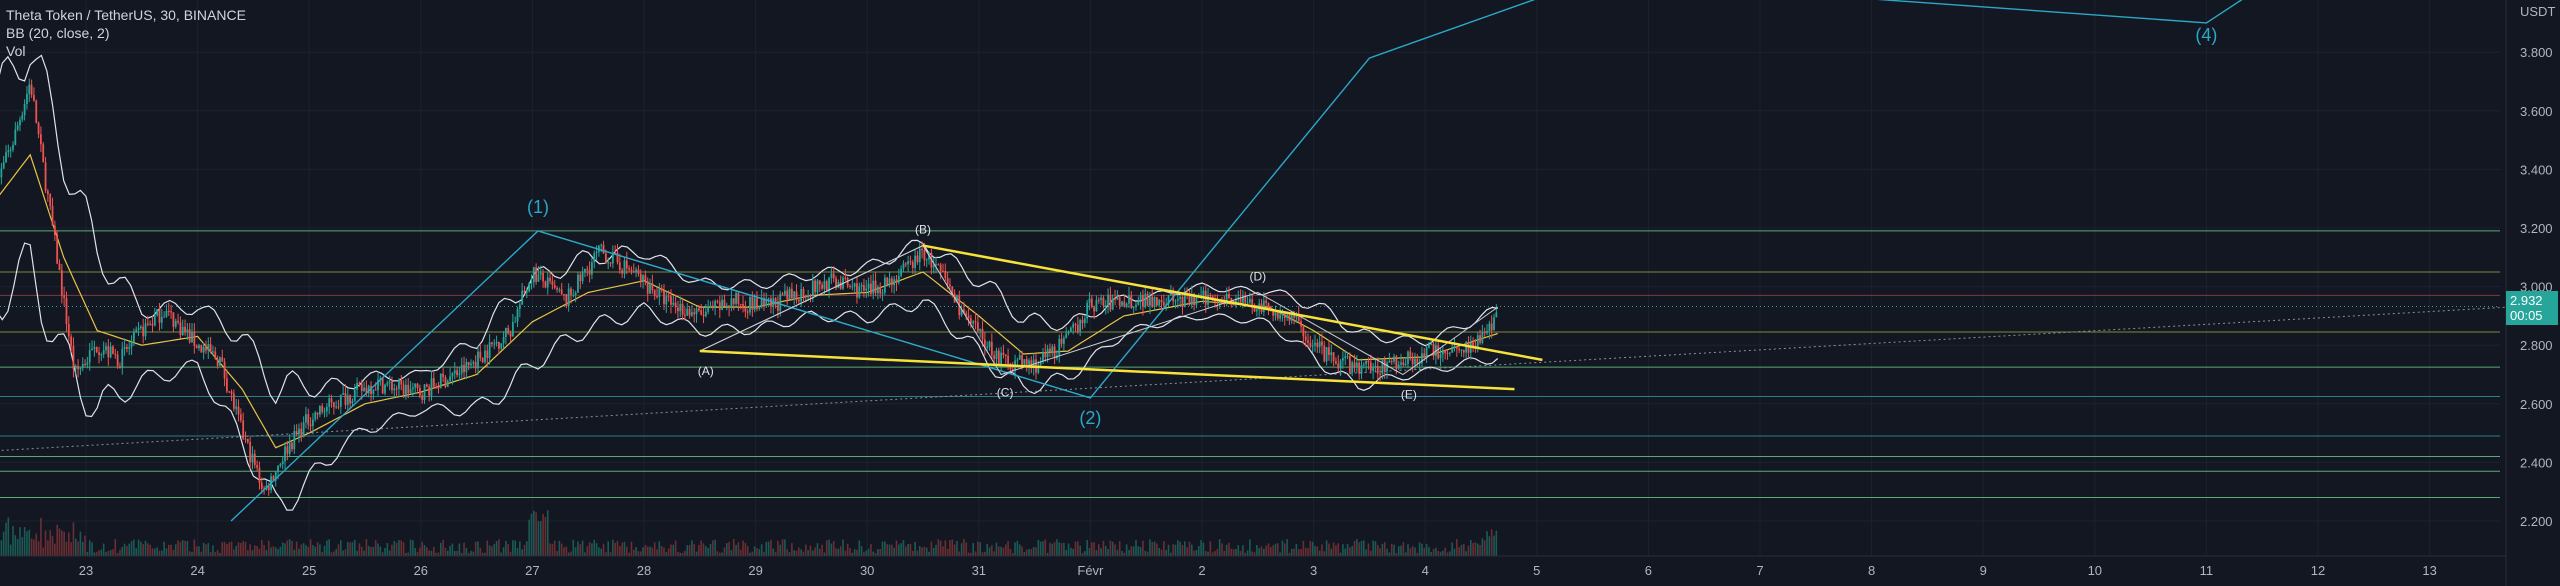 This screenshot has width=2560, height=586. Describe the element at coordinates (126, 15) in the screenshot. I see `legend-symbol: Theta Token / TetherUS, 30, BINANCE` at that location.